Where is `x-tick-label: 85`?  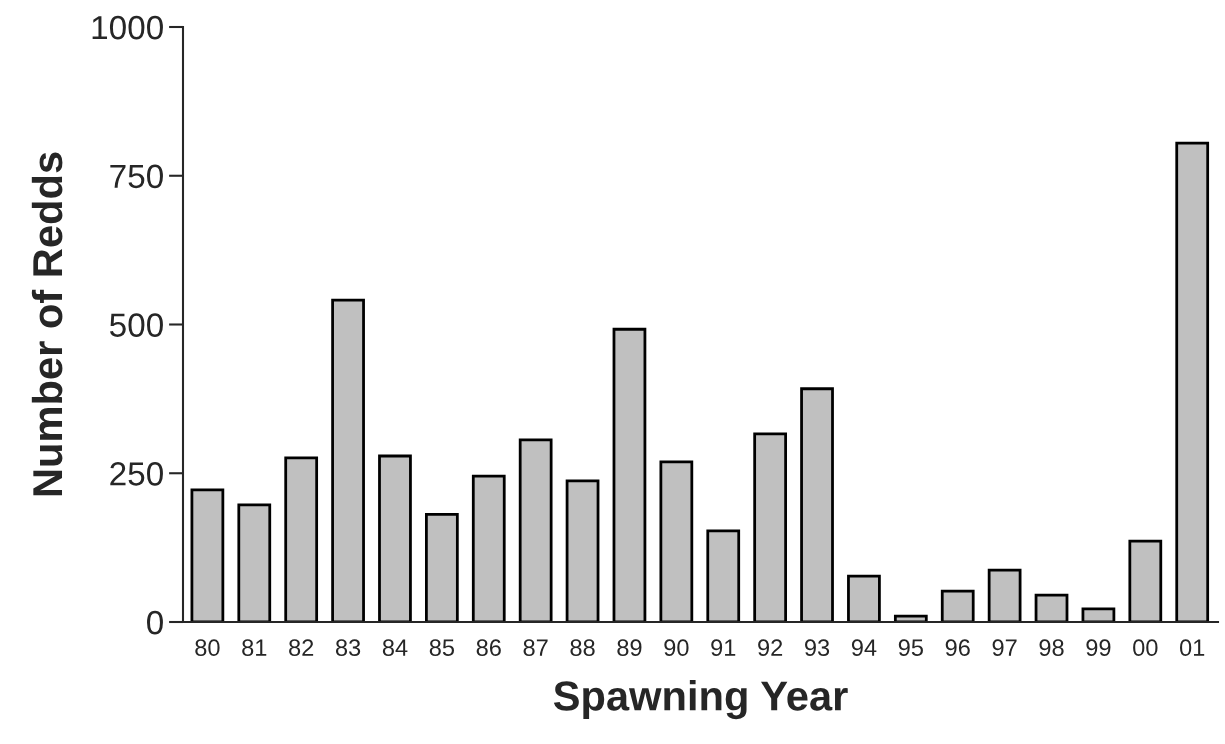
x-tick-label: 85 is located at coordinates (442, 648).